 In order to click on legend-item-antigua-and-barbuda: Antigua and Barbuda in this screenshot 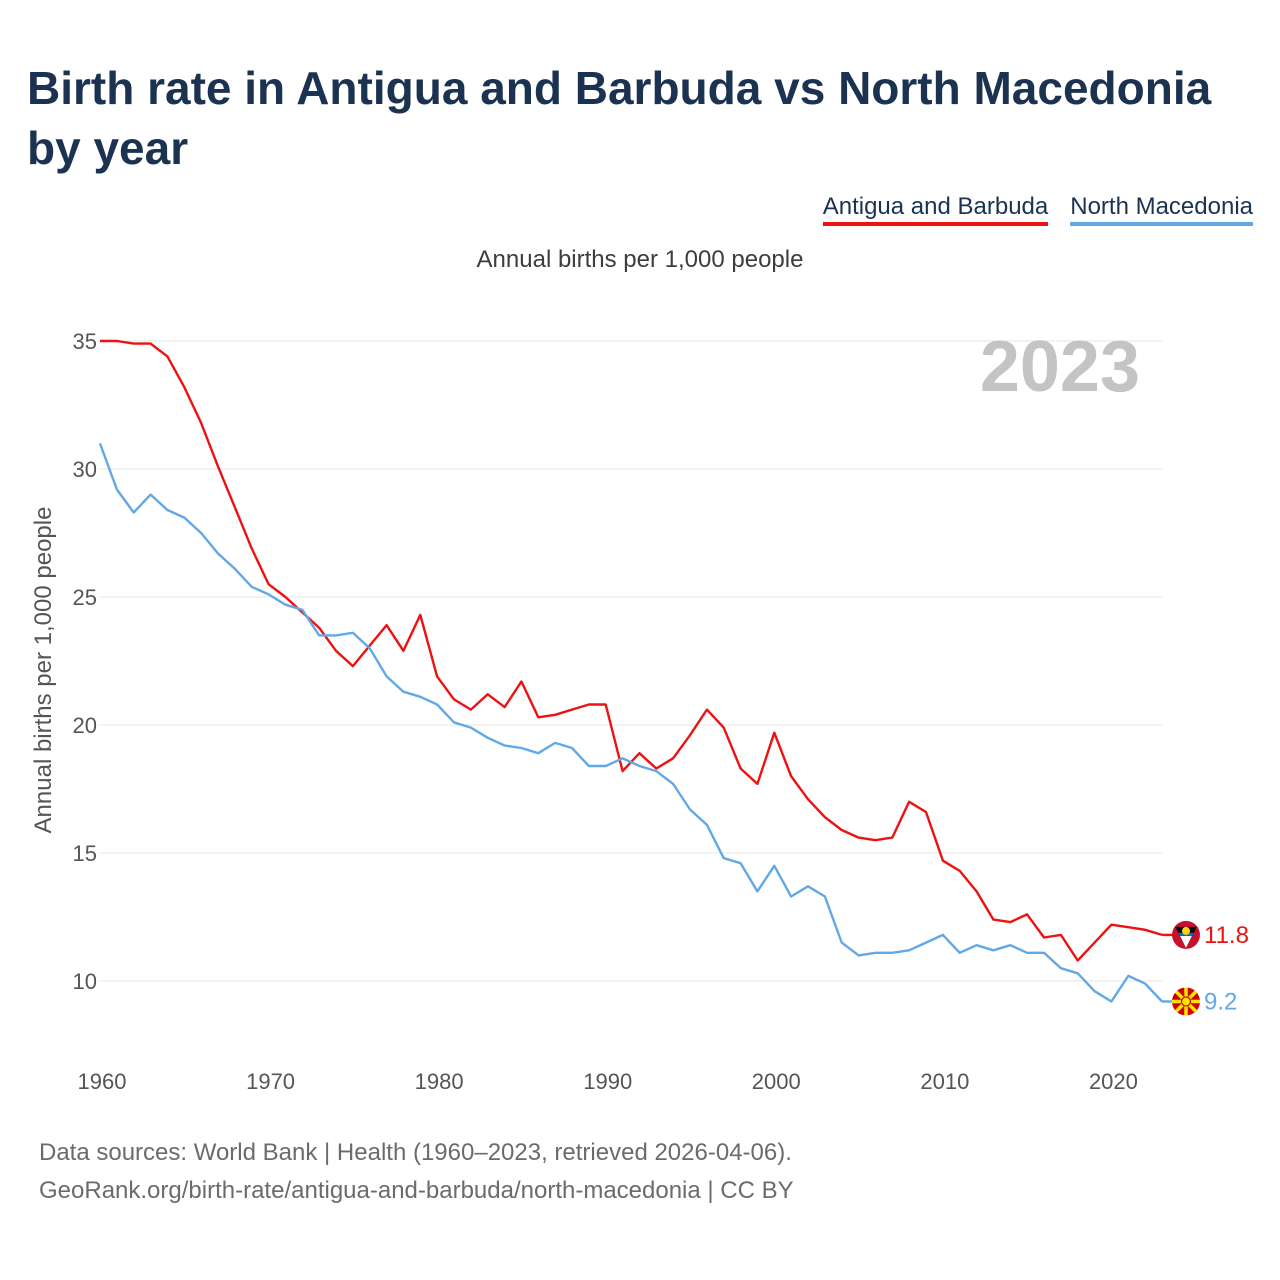, I will do `click(935, 209)`.